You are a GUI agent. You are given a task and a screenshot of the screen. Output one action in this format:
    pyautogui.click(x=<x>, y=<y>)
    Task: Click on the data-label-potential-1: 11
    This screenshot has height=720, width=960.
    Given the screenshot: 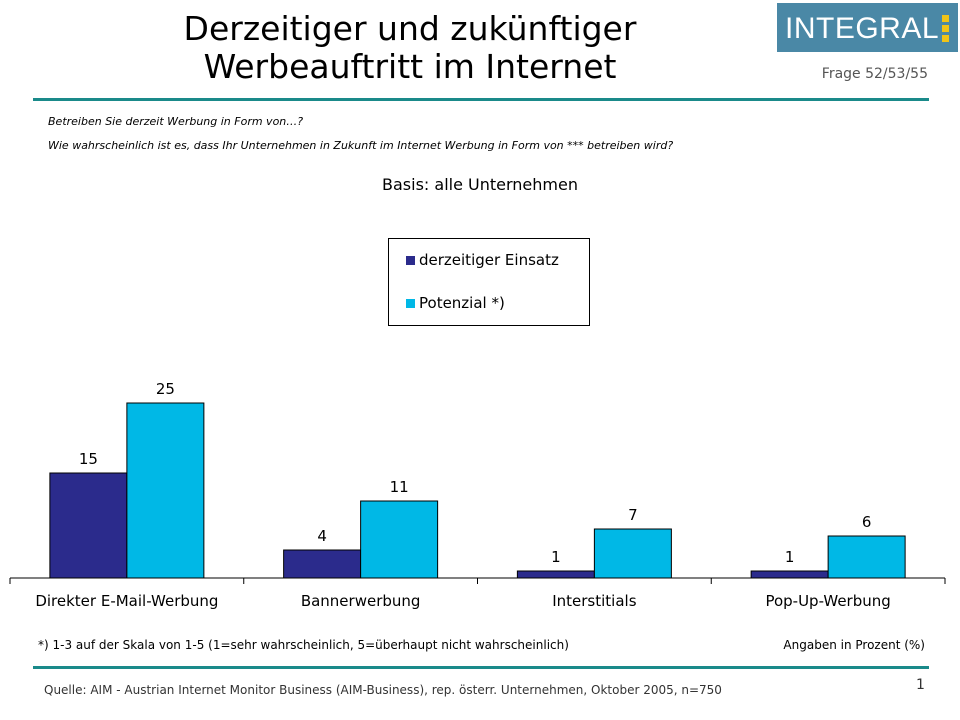 What is the action you would take?
    pyautogui.click(x=399, y=487)
    